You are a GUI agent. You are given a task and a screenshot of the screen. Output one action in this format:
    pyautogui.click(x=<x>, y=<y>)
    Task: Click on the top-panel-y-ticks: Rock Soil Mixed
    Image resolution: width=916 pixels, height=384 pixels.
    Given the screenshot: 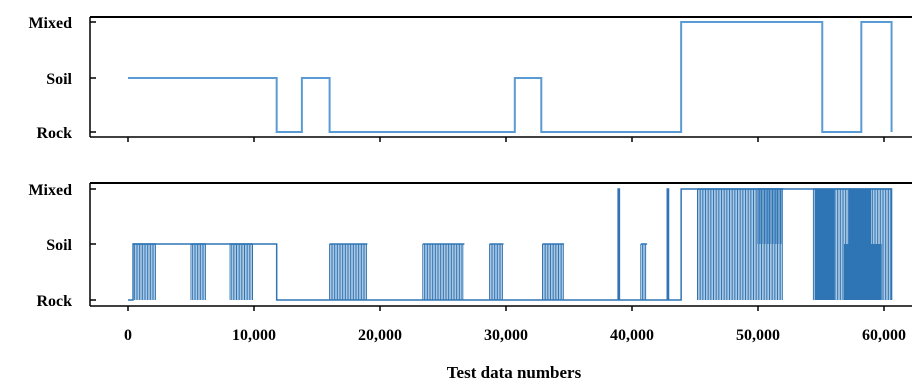 What is the action you would take?
    pyautogui.click(x=62, y=78)
    